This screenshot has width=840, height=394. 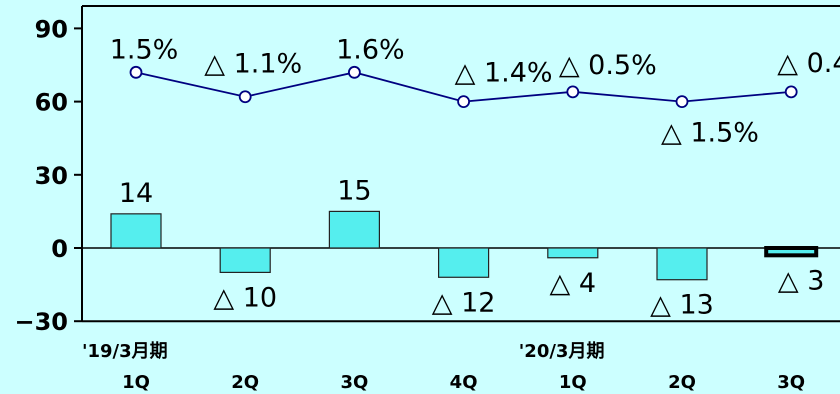 I want to click on x-period-label: '19/3月期, so click(x=125, y=351).